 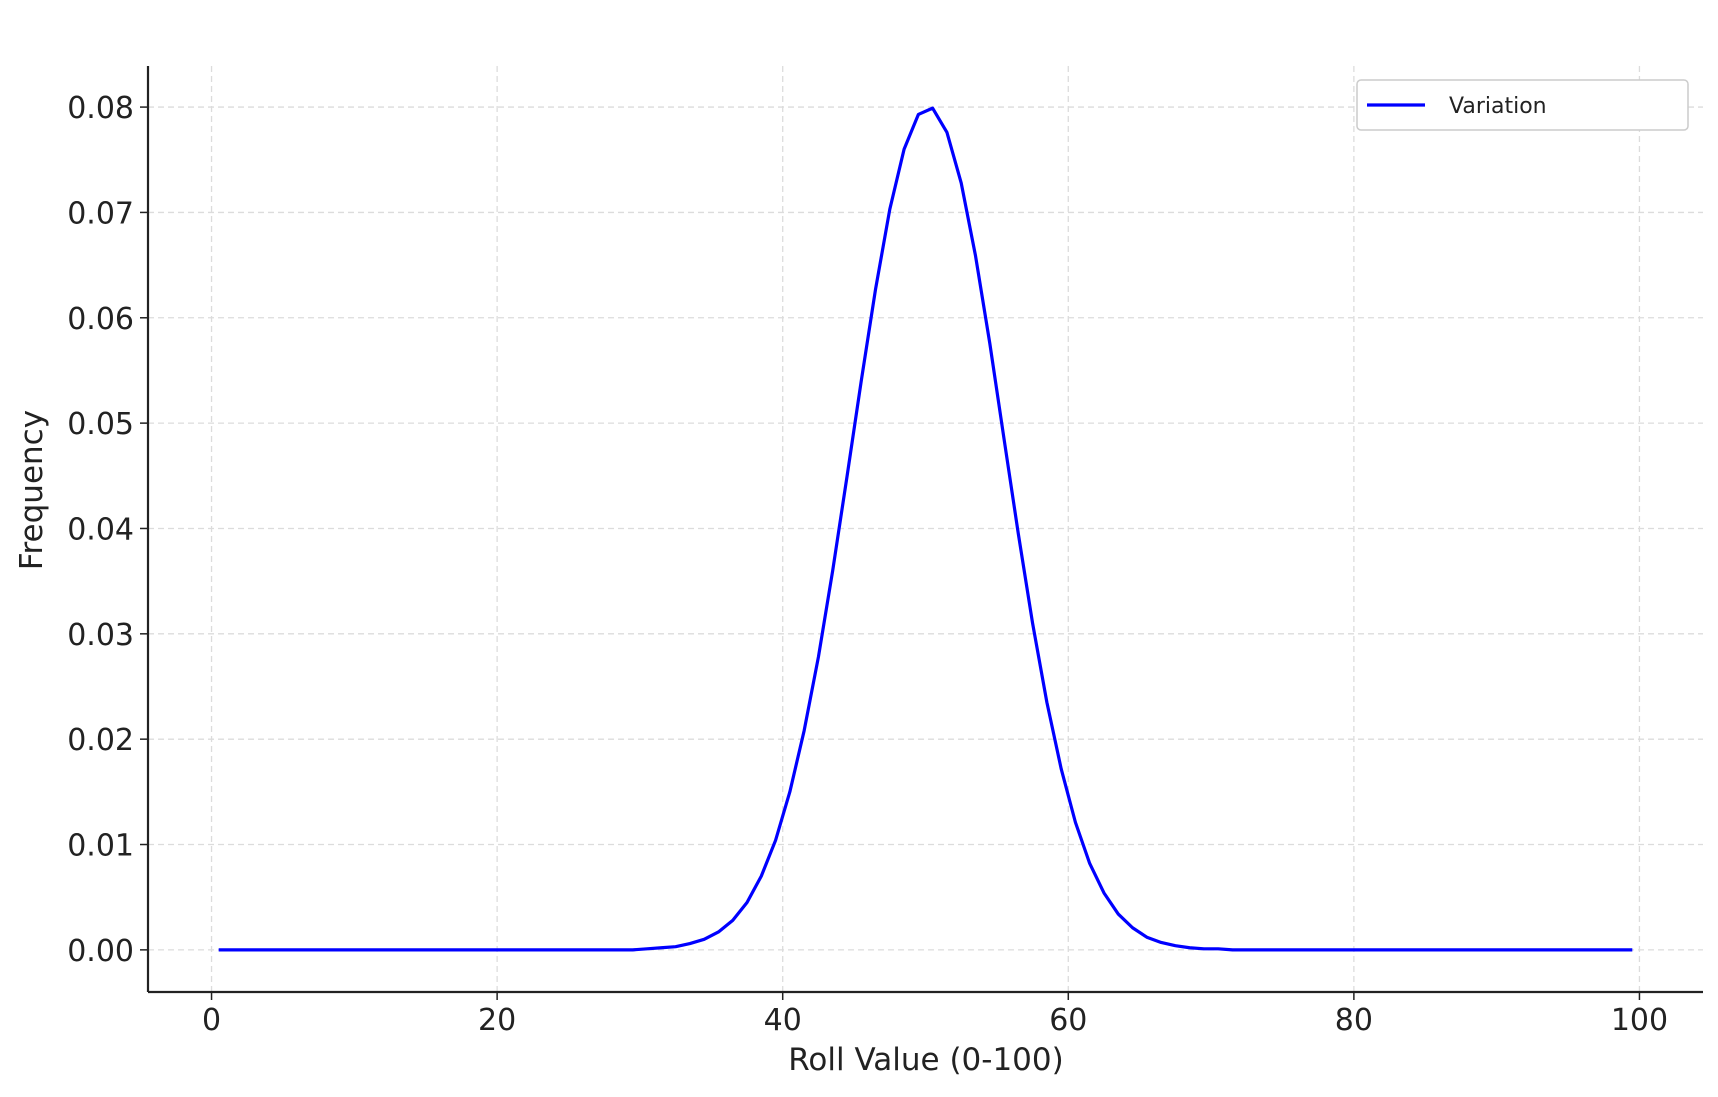 What do you see at coordinates (100, 108) in the screenshot?
I see `y-tick-label: 0.08` at bounding box center [100, 108].